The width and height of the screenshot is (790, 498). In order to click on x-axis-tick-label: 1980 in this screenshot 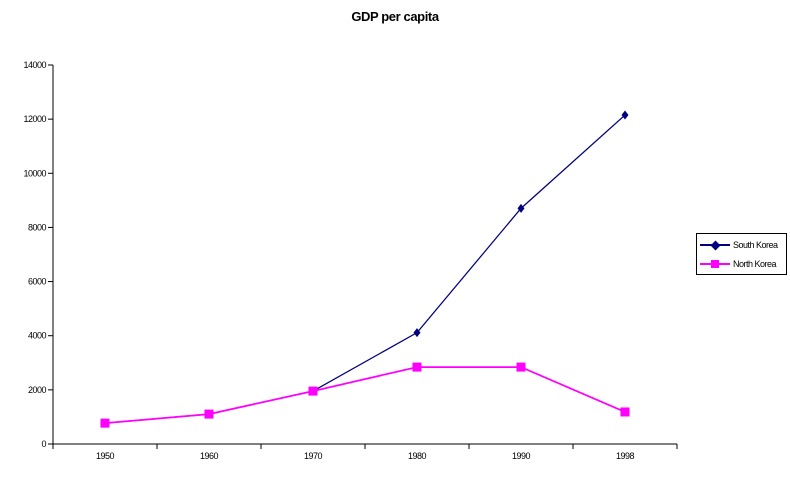, I will do `click(417, 456)`.